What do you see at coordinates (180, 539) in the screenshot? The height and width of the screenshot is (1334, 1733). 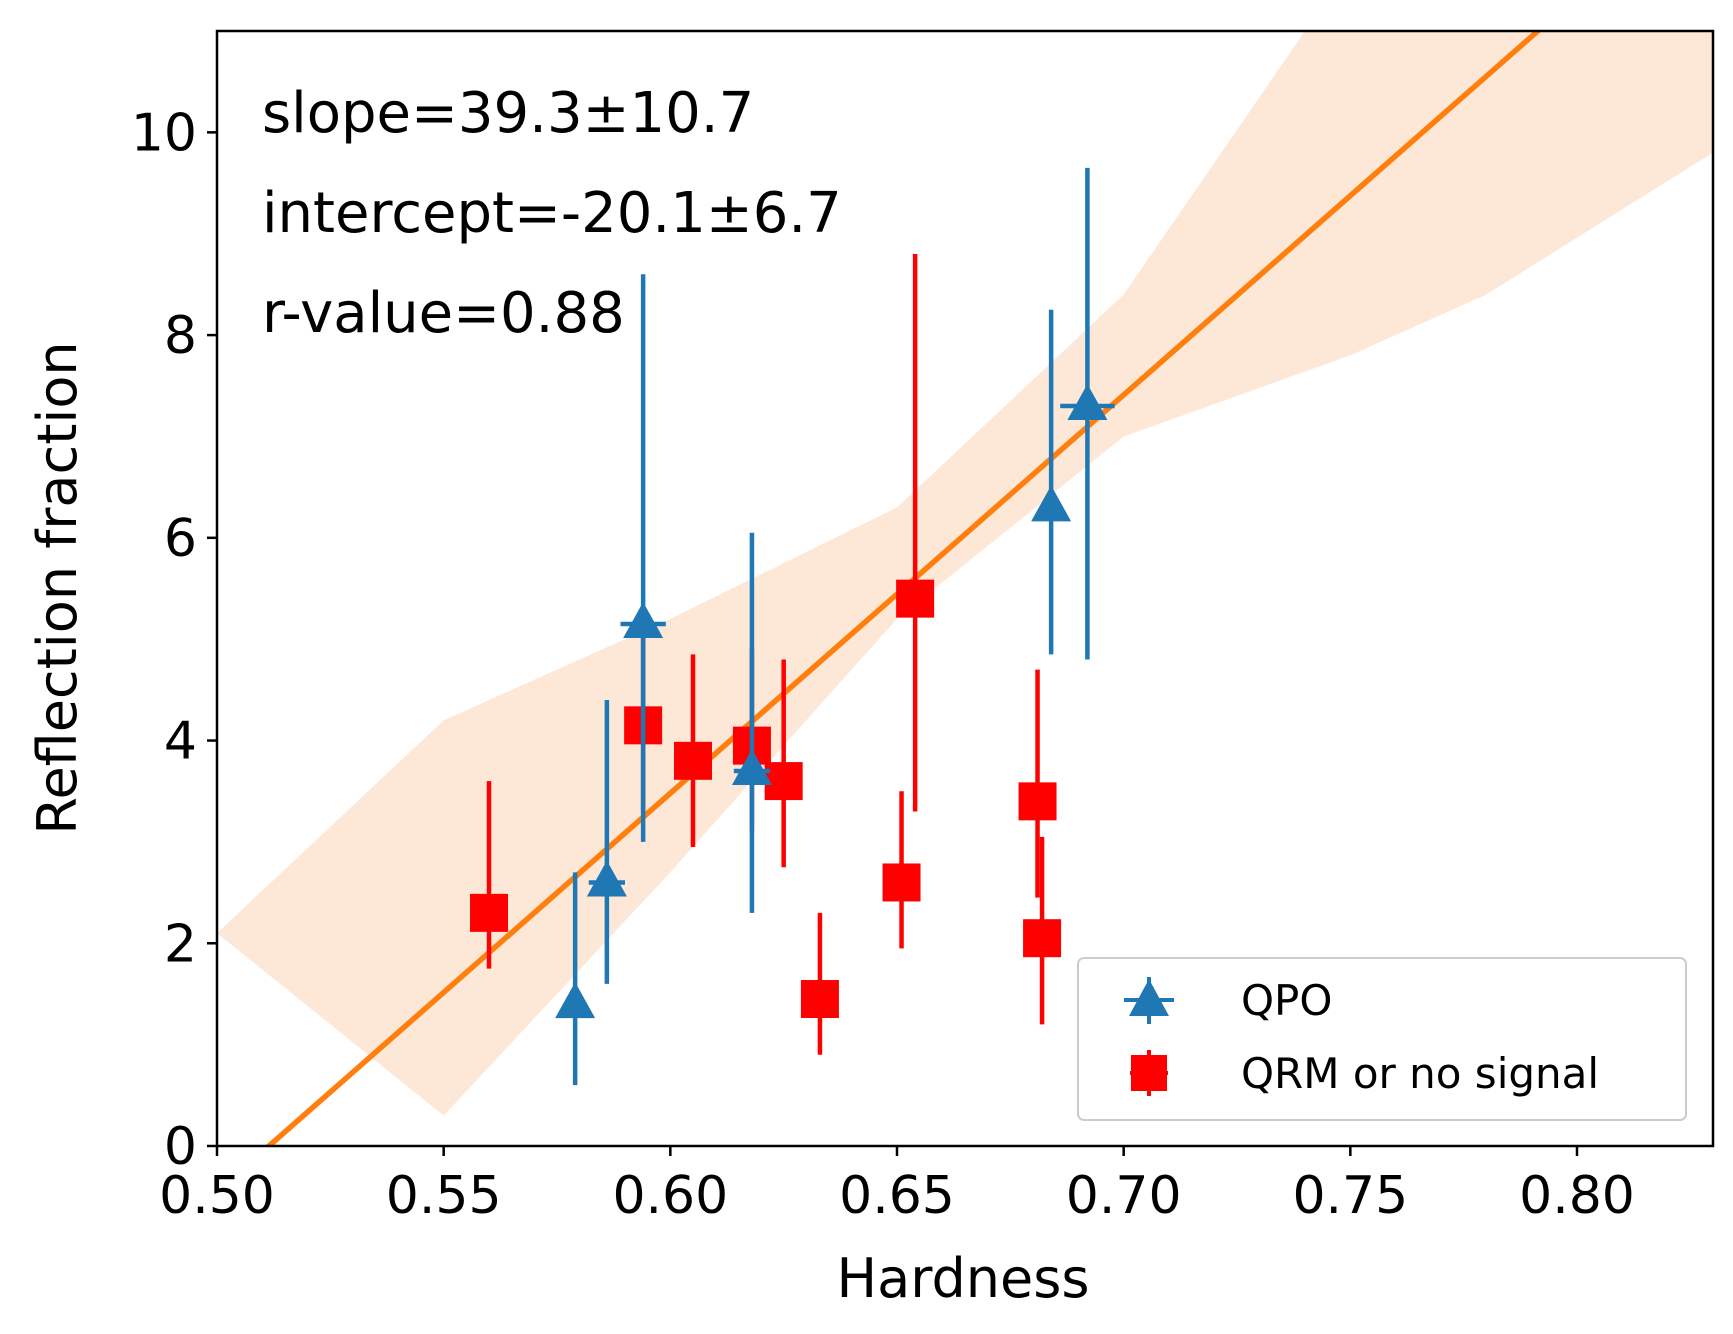 I see `y-tick-label: 6` at bounding box center [180, 539].